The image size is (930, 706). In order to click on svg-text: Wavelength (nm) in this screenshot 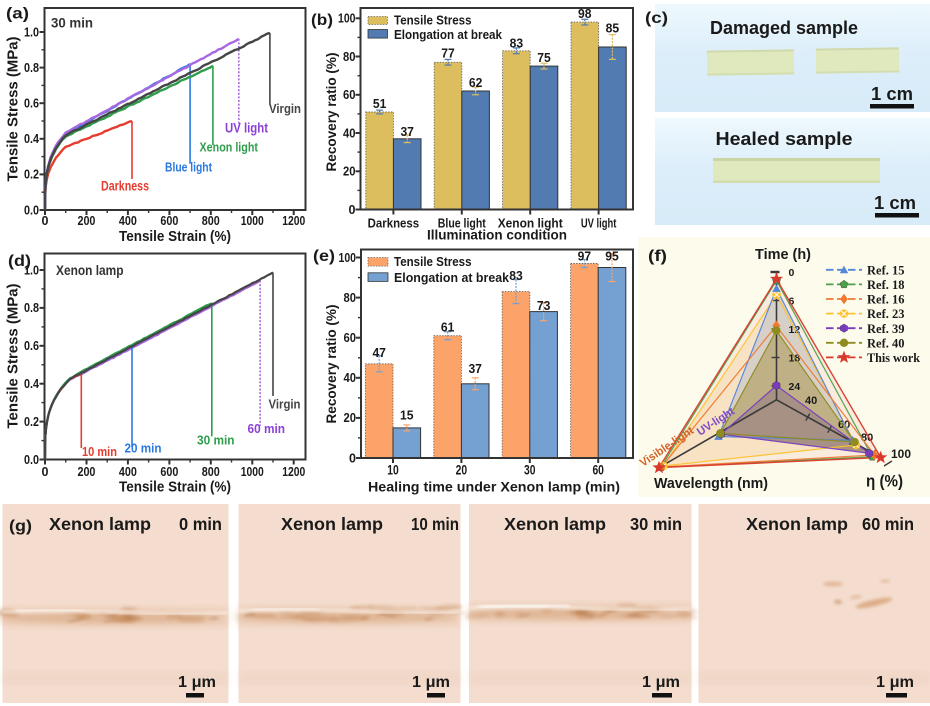, I will do `click(711, 483)`.